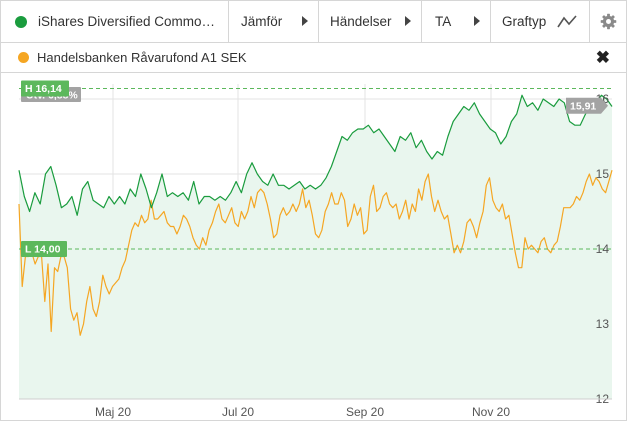 The width and height of the screenshot is (627, 421). I want to click on low-badge-text: L 14,00, so click(43, 250).